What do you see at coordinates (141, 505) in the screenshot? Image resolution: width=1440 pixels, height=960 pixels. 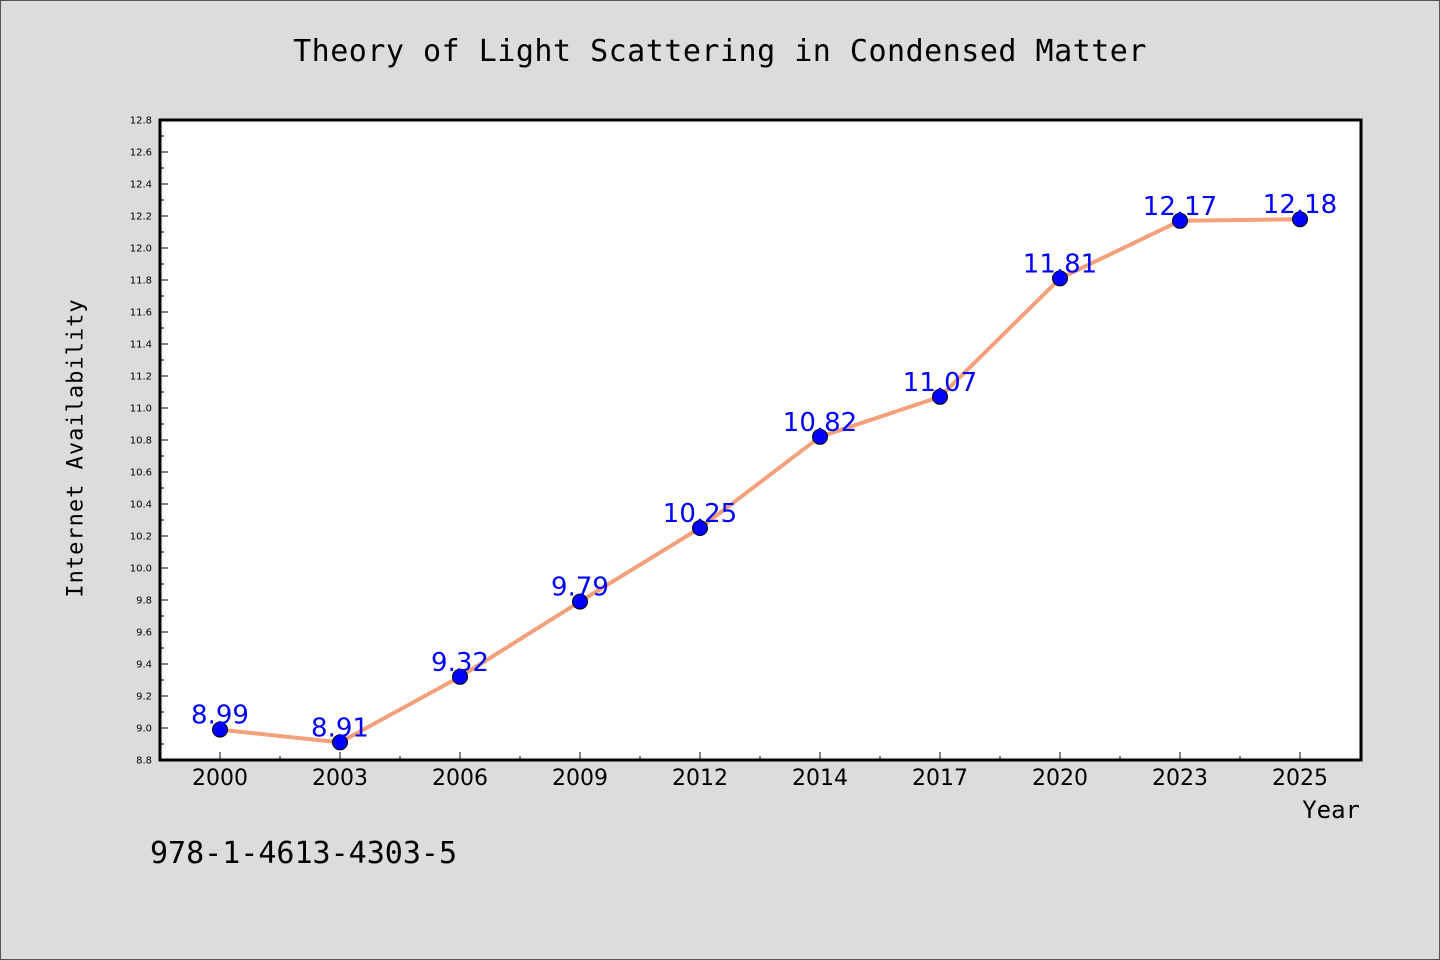 I see `y-tick-label: 10.4` at bounding box center [141, 505].